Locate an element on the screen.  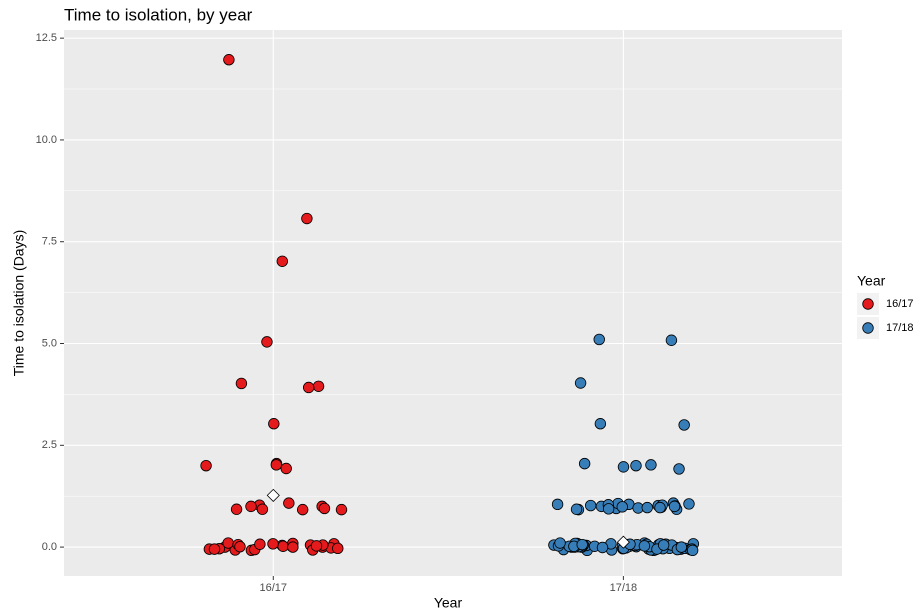
chart-title: Time to isolation, by year is located at coordinates (158, 14).